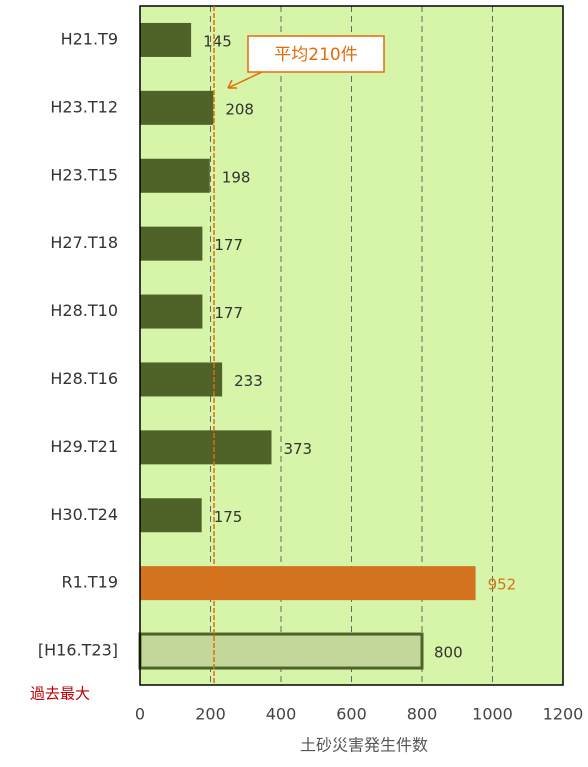  What do you see at coordinates (84, 242) in the screenshot?
I see `y-tick-label: H27.T18` at bounding box center [84, 242].